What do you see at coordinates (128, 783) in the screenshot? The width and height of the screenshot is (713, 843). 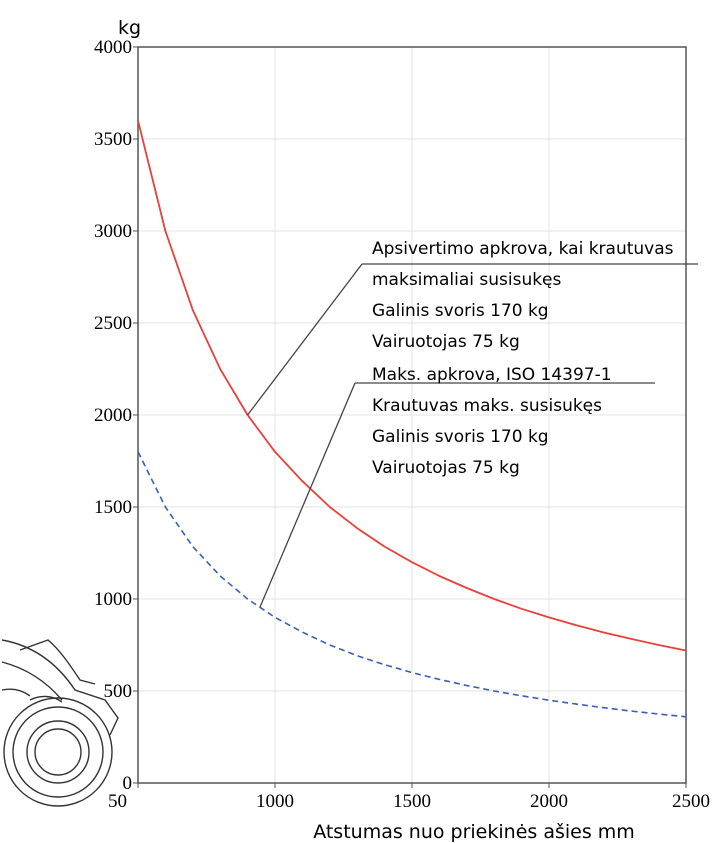 I see `y-tick-label: 0` at bounding box center [128, 783].